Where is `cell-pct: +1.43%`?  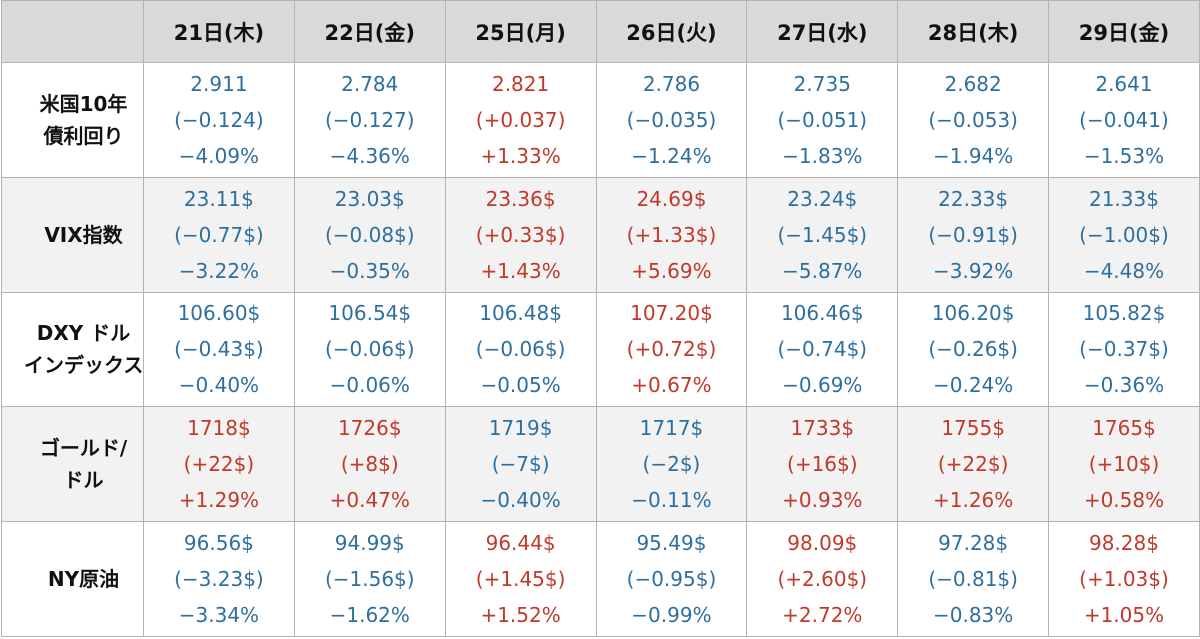
cell-pct: +1.43% is located at coordinates (520, 270).